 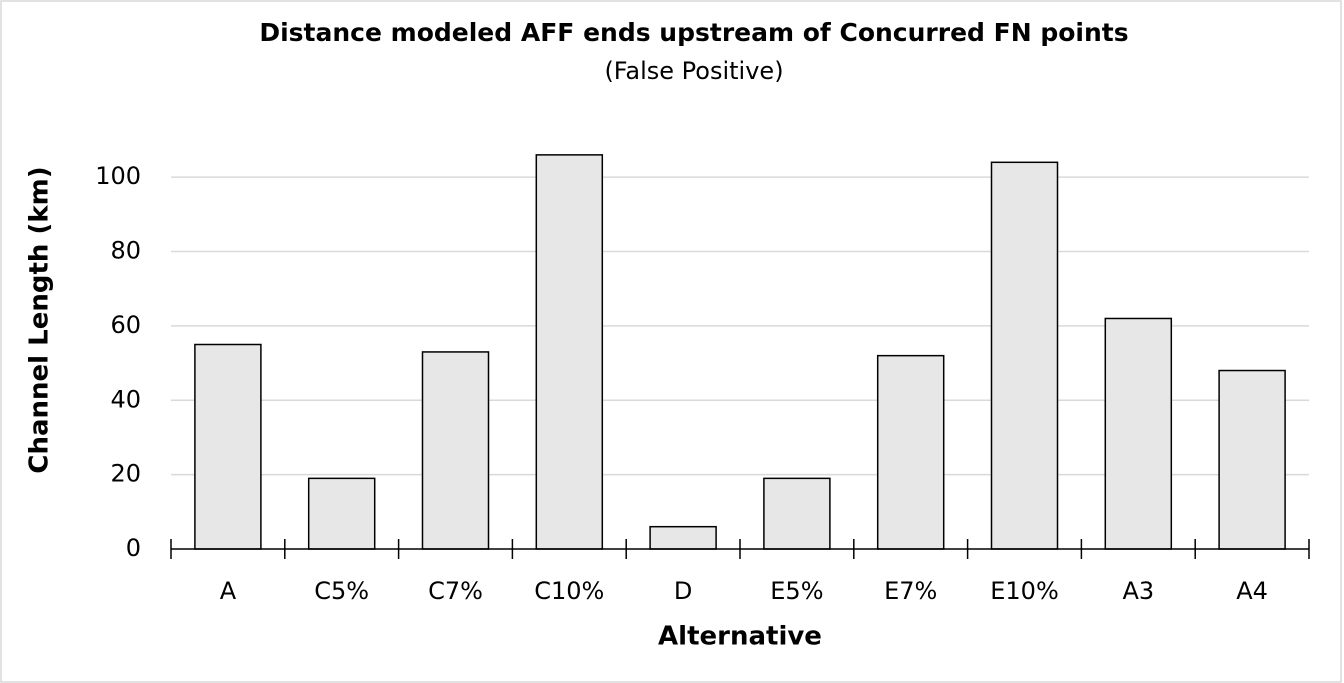 What do you see at coordinates (1252, 591) in the screenshot?
I see `x-tick-label: A4` at bounding box center [1252, 591].